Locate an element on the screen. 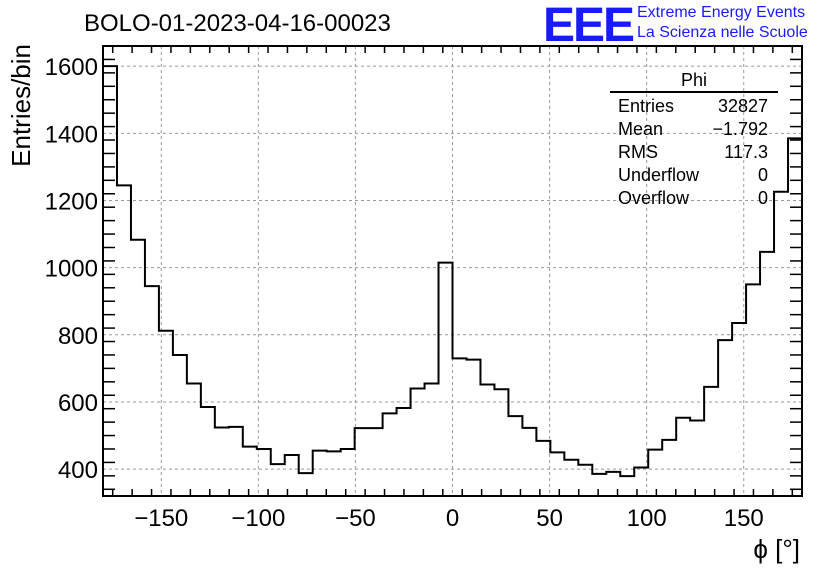 The width and height of the screenshot is (836, 572). x-tick-label: 100 is located at coordinates (647, 518).